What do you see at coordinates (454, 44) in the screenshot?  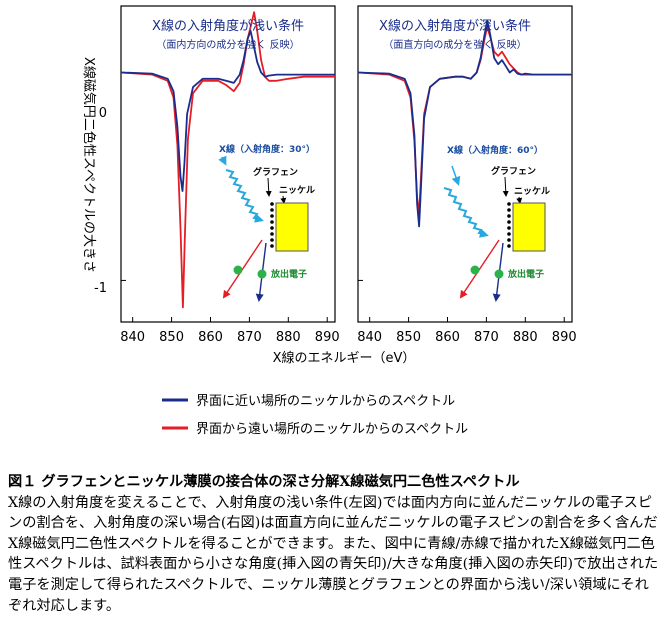 I see `panel-subtitle: （面直方向の成分を強く 反映）` at bounding box center [454, 44].